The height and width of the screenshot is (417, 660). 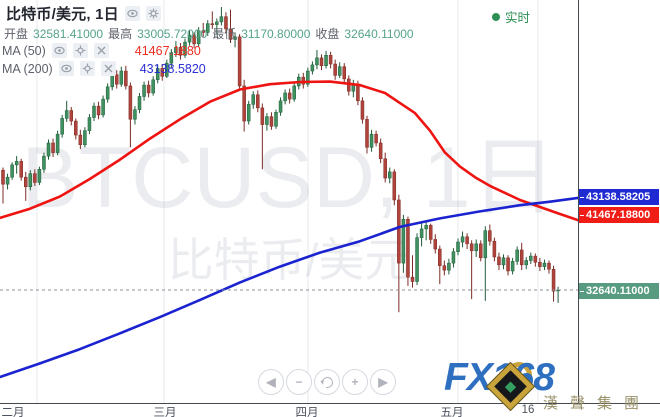 I want to click on realtime-label: 实时, so click(x=518, y=18).